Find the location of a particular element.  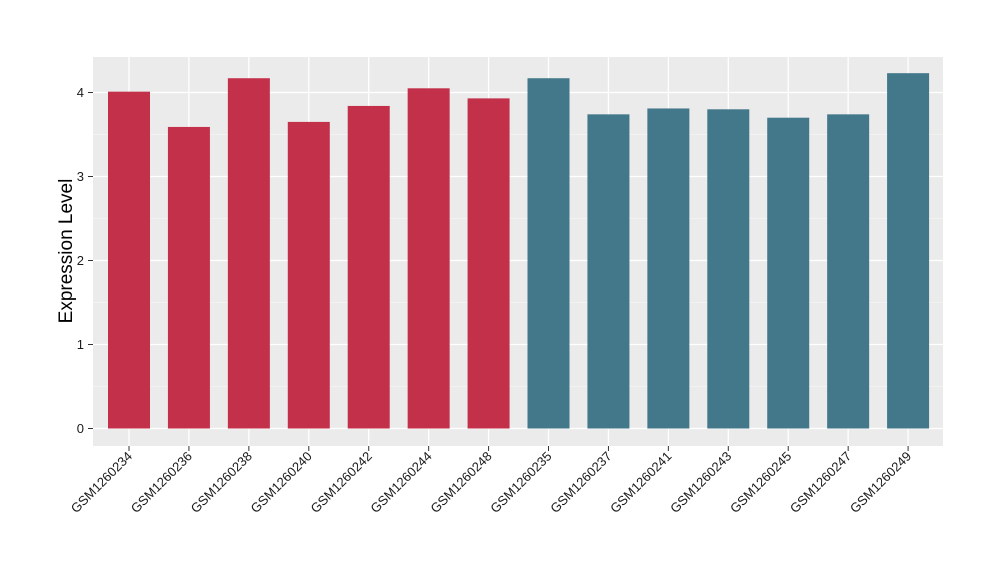

bar-GSM1260242 is located at coordinates (368, 267).